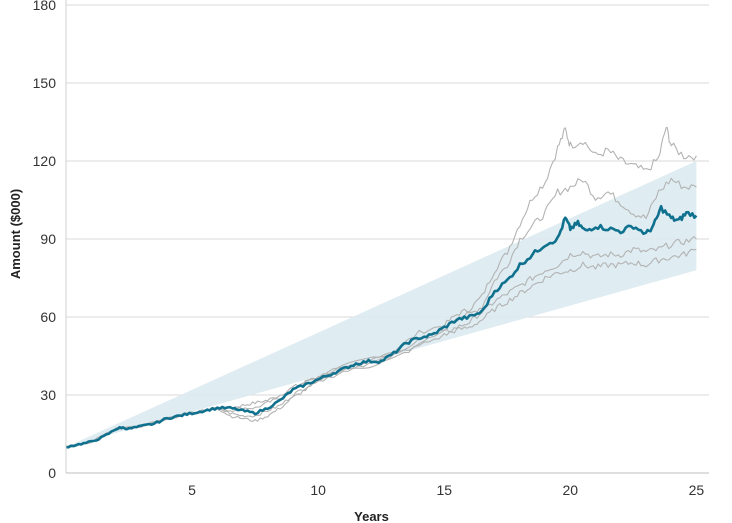 The width and height of the screenshot is (732, 523). I want to click on y-tick-label: 150, so click(45, 83).